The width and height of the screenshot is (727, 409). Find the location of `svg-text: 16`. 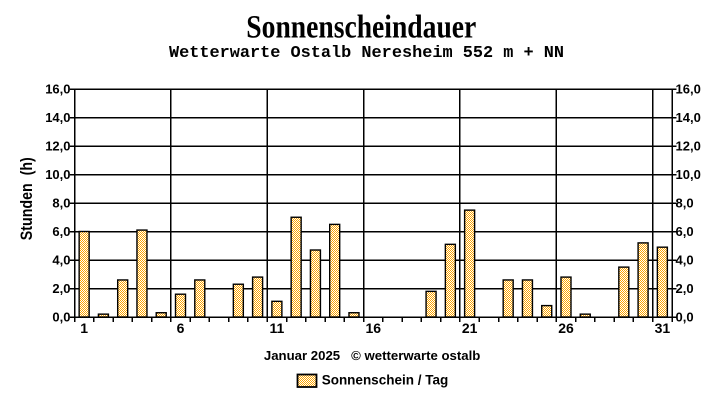

svg-text: 16 is located at coordinates (373, 328).